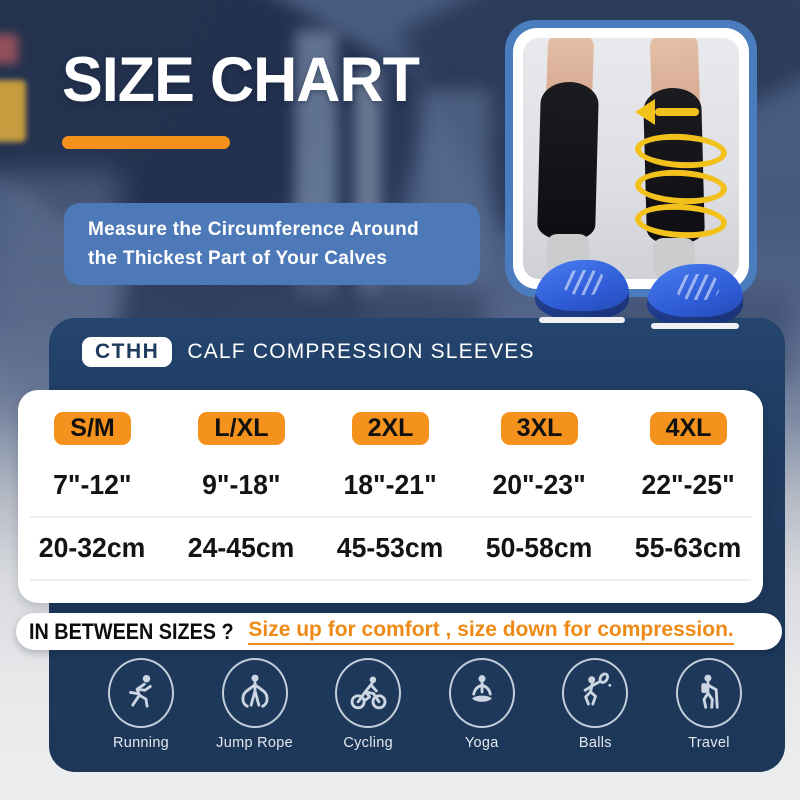  I want to click on size-badge: 2XL, so click(390, 428).